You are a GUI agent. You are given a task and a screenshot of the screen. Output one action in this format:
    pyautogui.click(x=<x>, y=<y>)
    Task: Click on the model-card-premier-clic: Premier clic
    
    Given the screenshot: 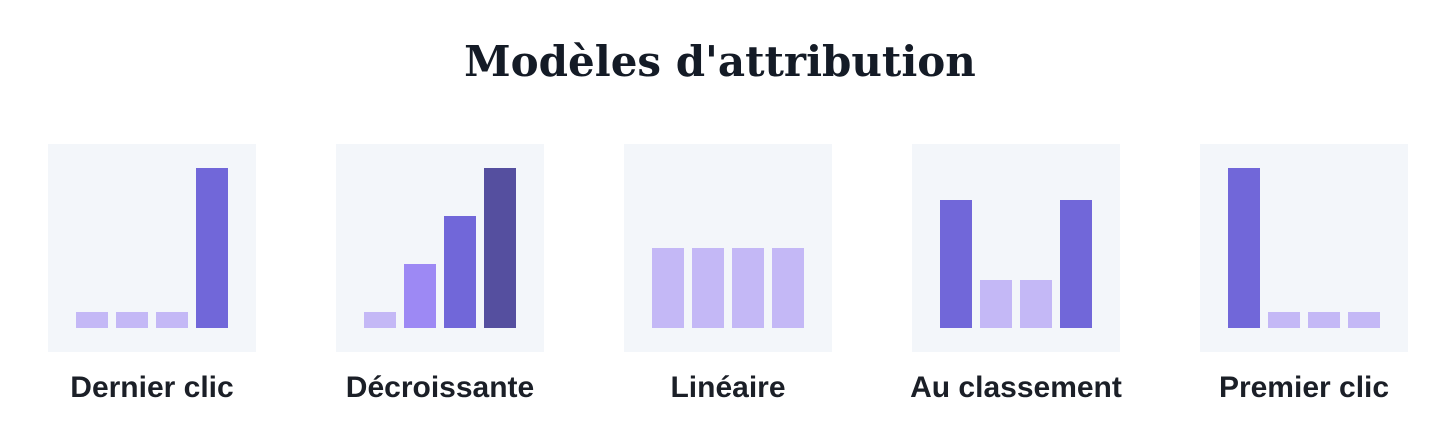 What is the action you would take?
    pyautogui.click(x=1304, y=274)
    